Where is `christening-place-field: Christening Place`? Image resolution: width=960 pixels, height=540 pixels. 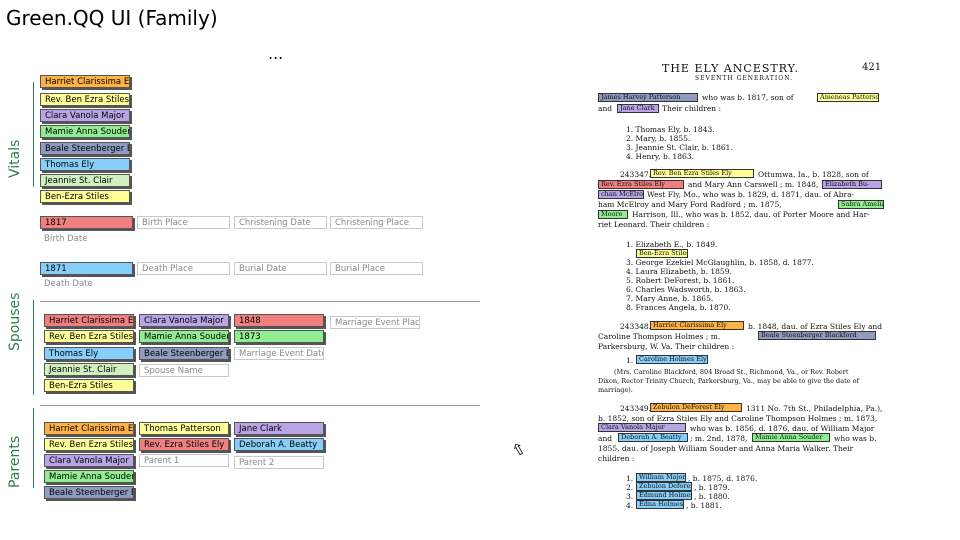 christening-place-field: Christening Place is located at coordinates (376, 222).